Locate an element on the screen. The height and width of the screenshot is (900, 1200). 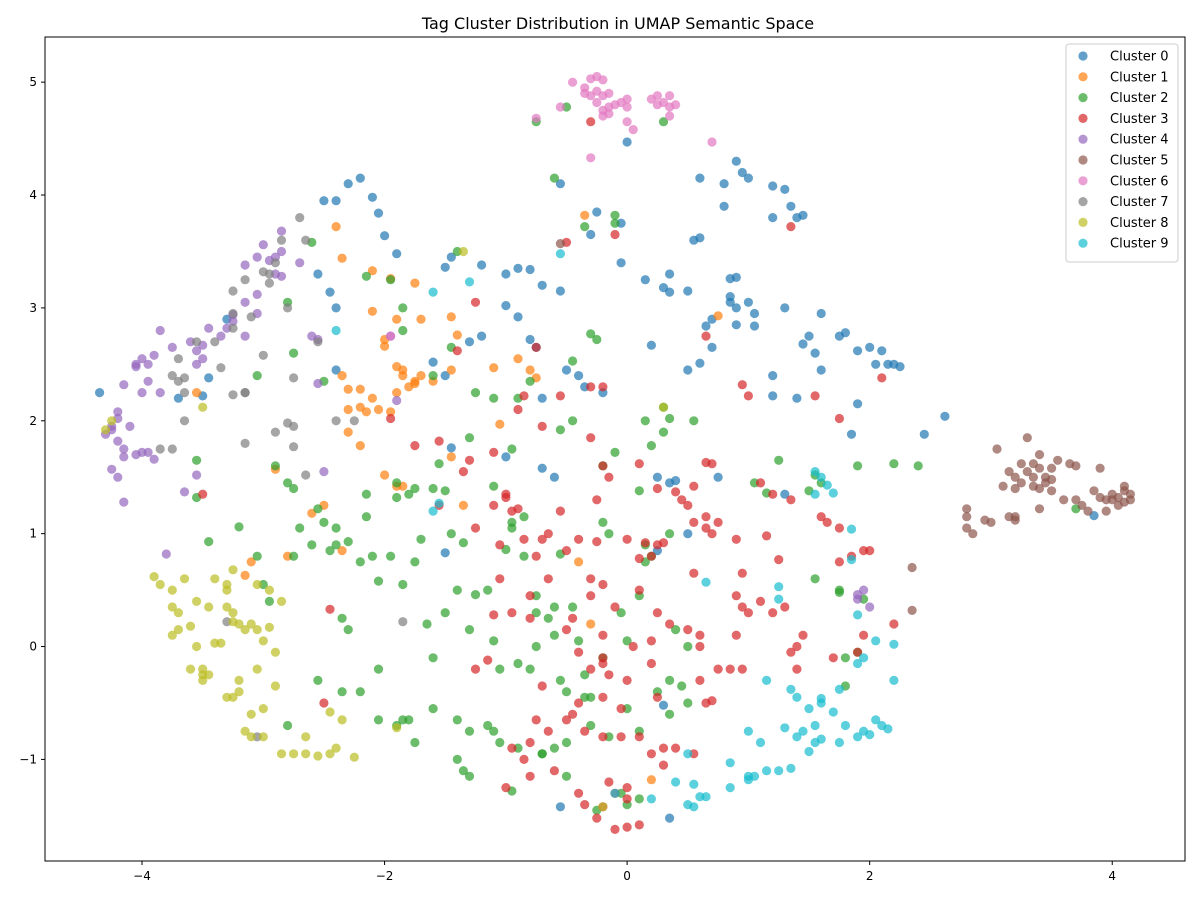
x-tick-label-2: 0 is located at coordinates (627, 876).